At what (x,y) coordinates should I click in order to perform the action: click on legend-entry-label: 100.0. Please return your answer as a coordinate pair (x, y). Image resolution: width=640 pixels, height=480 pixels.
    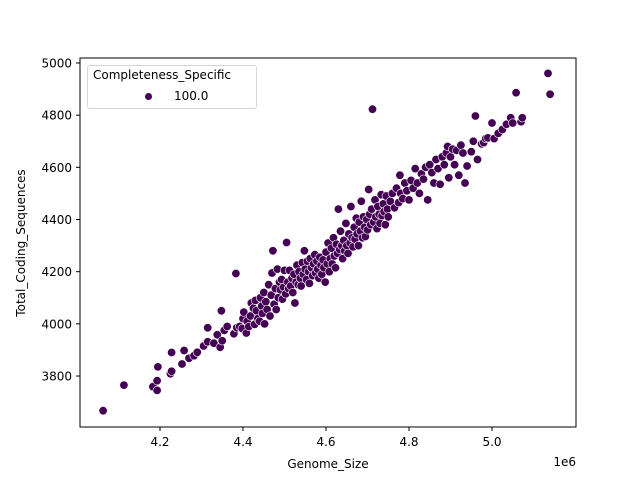
    Looking at the image, I should click on (191, 96).